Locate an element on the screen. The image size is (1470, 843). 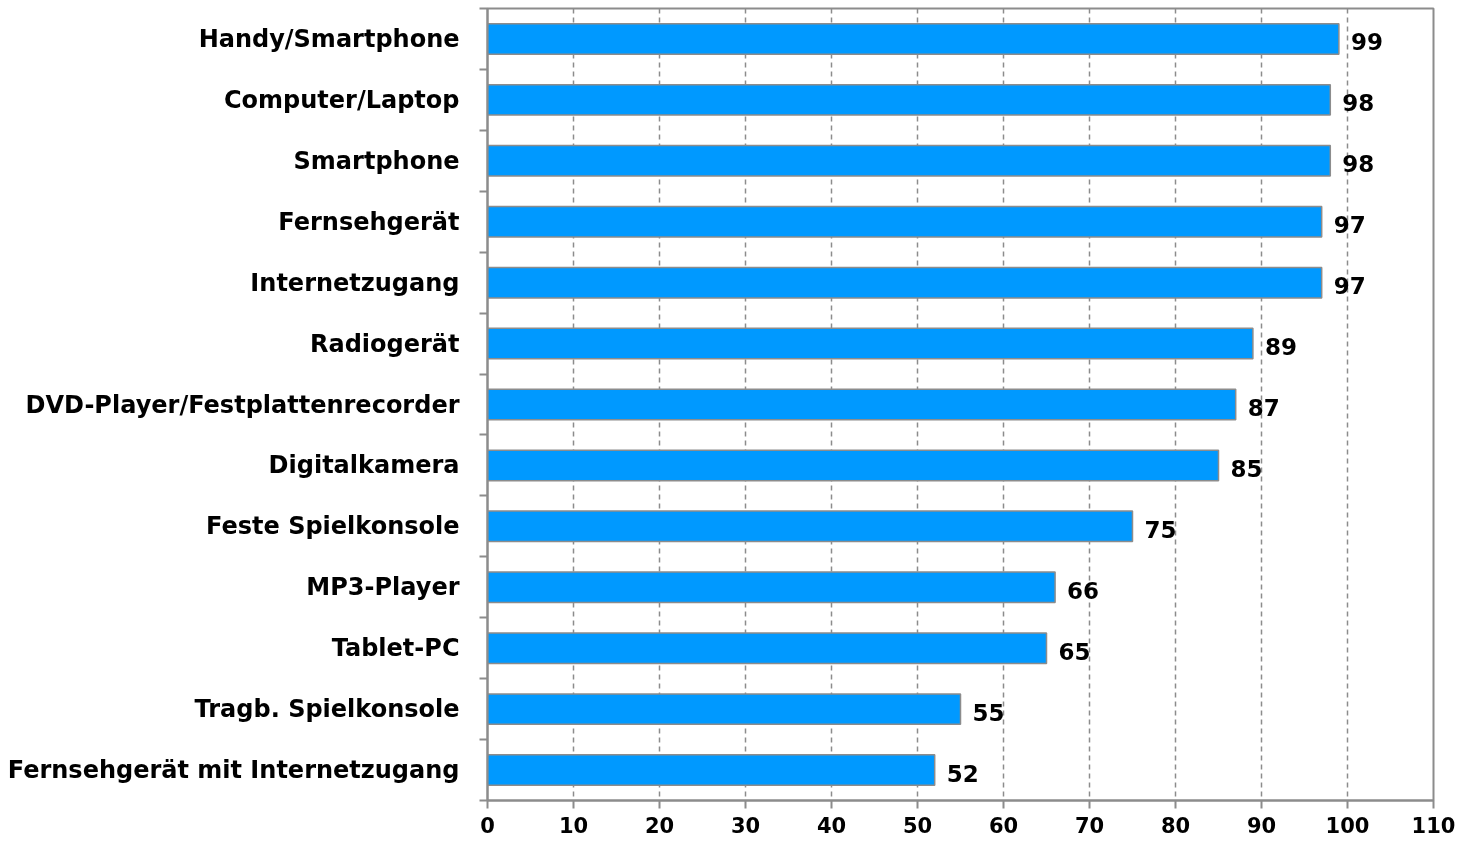
x-tick-label: 50 is located at coordinates (917, 825).